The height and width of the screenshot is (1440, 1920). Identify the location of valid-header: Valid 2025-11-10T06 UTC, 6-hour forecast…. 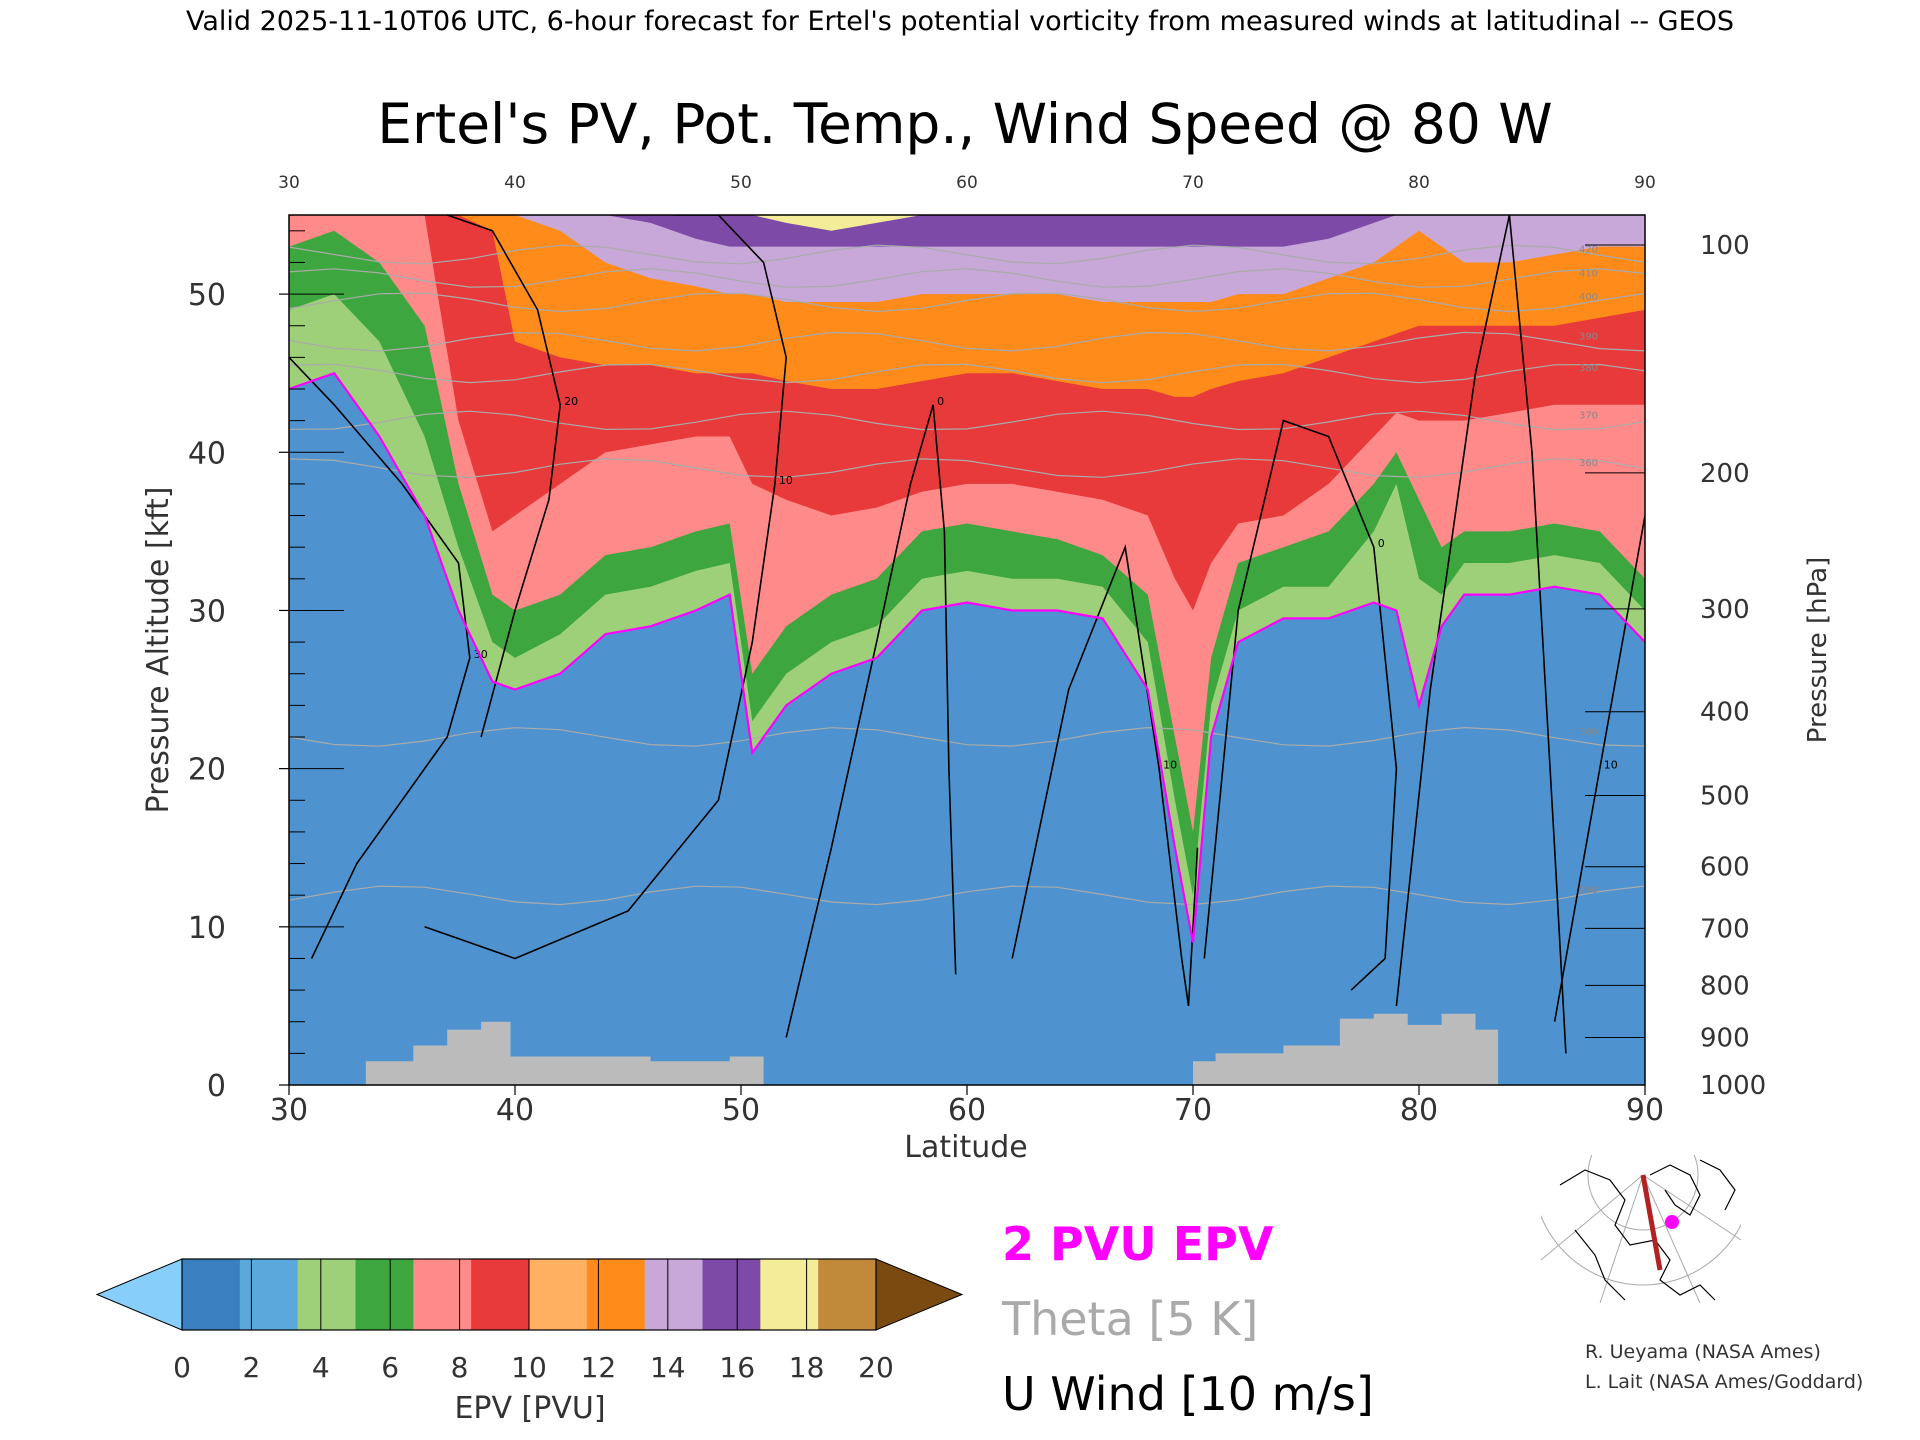
(960, 21).